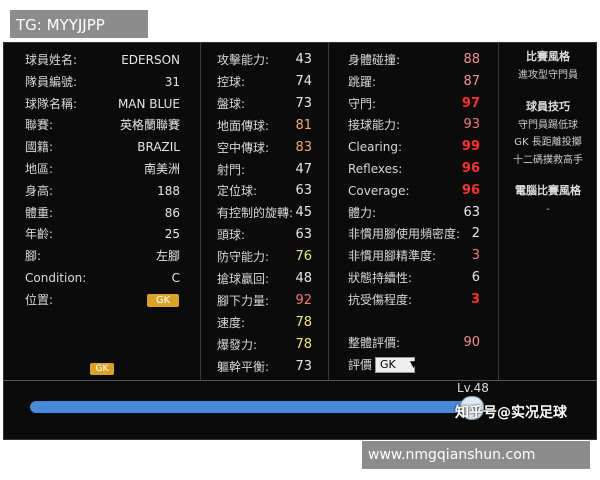  Describe the element at coordinates (475, 277) in the screenshot. I see `attribute-value: 6` at that location.